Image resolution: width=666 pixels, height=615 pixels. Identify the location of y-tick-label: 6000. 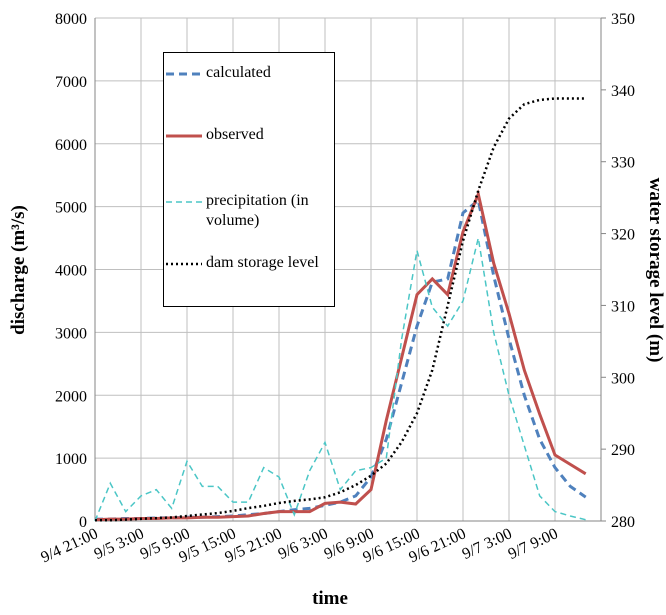
(71, 145).